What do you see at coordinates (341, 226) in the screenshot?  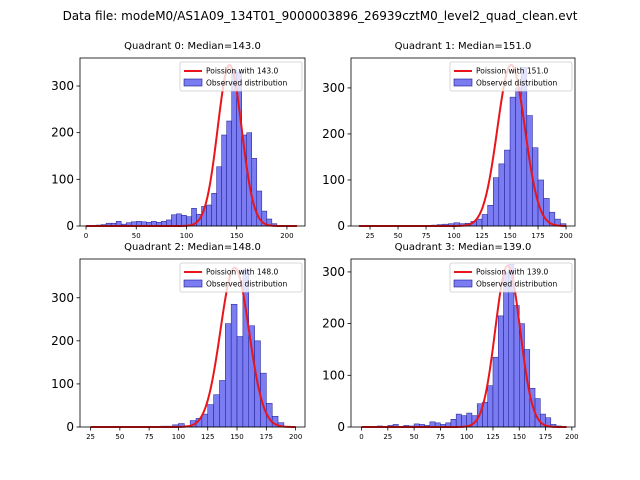 I see `ytick-label-q1: 0` at bounding box center [341, 226].